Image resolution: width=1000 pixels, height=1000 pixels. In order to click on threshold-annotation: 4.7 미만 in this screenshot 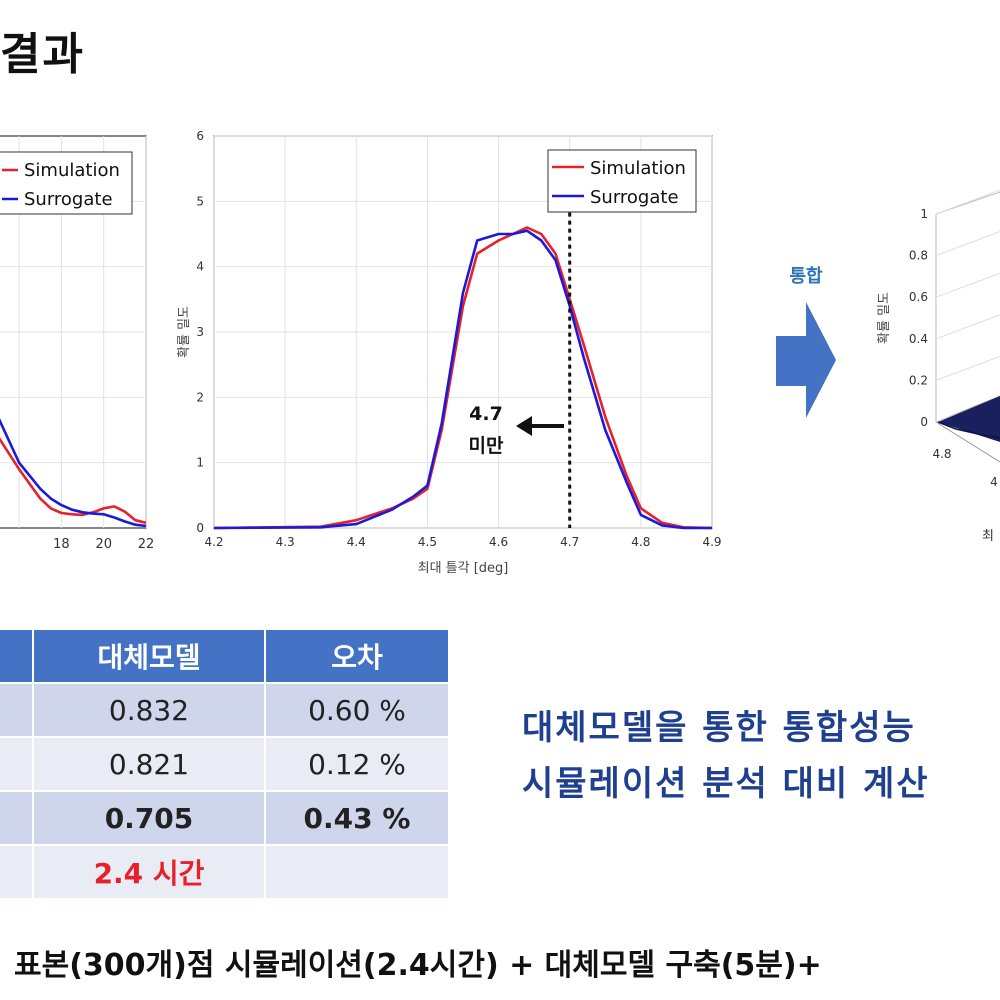, I will do `click(516, 430)`.